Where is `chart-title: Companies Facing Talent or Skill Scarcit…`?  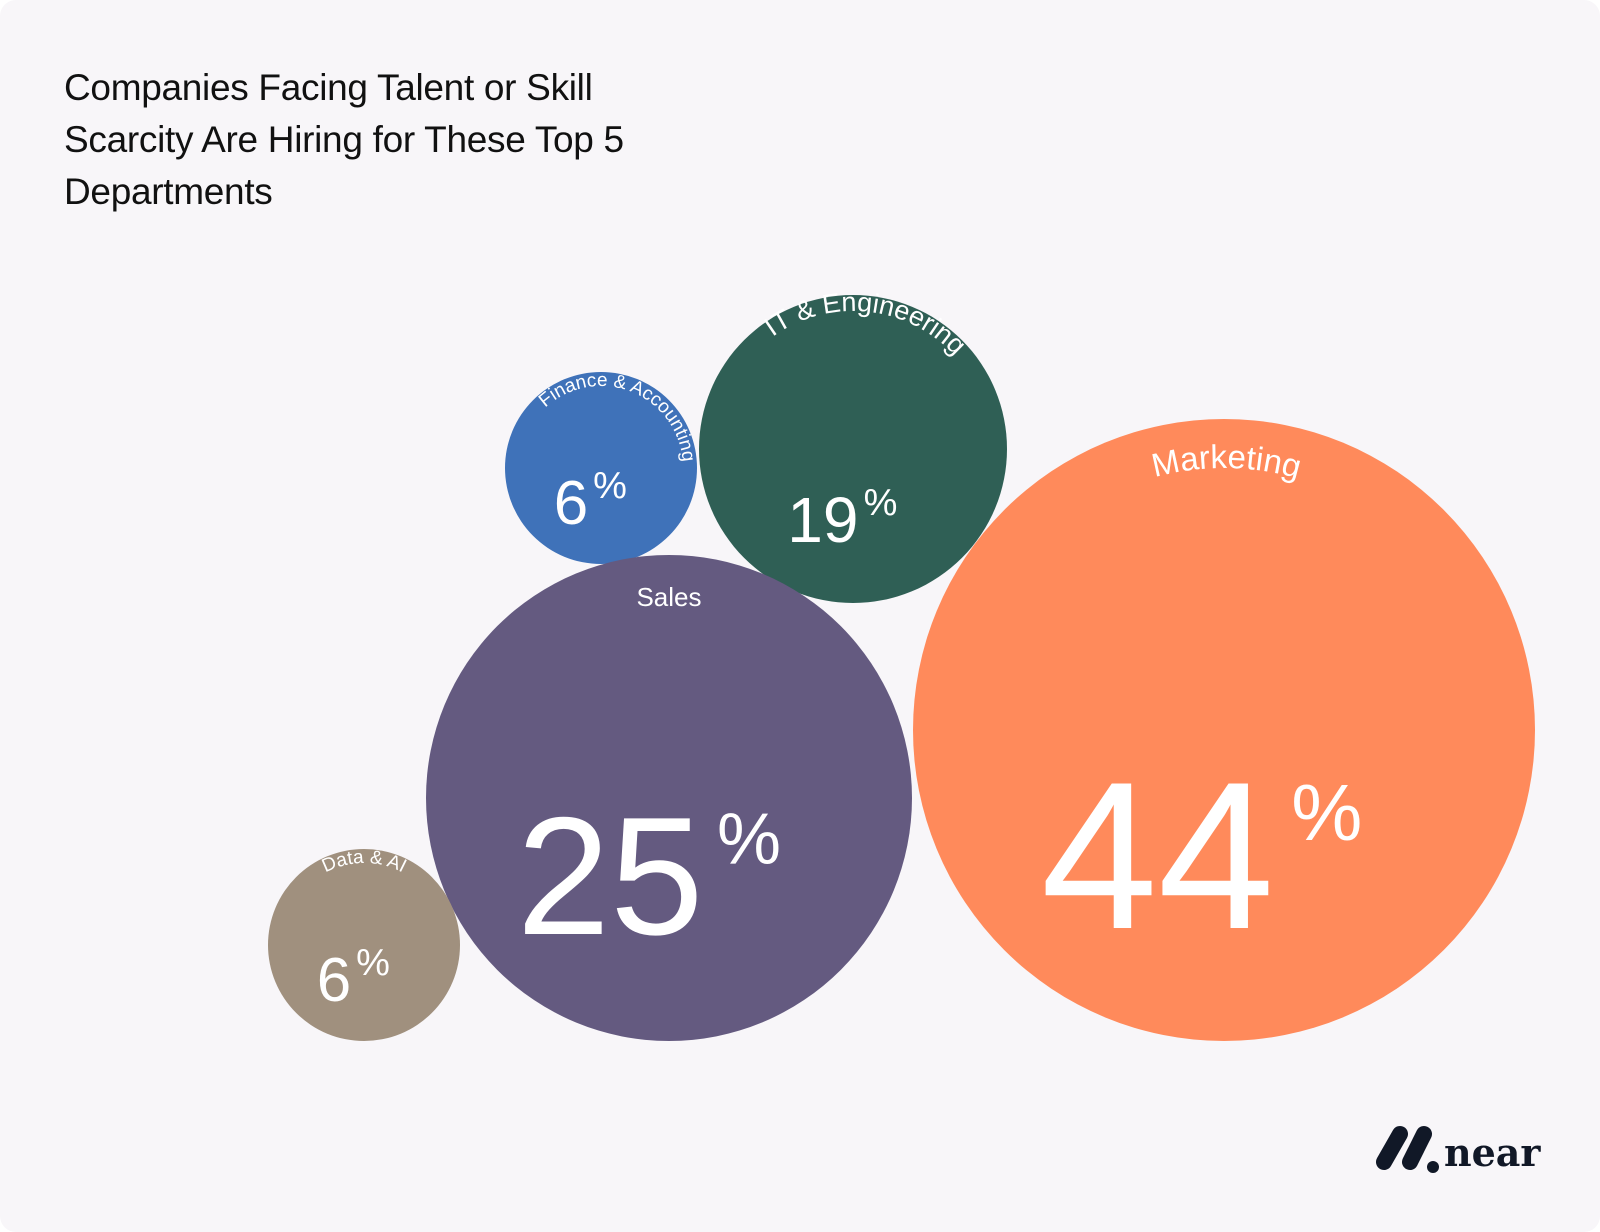
chart-title: Companies Facing Talent or Skill Scarcit… is located at coordinates (344, 139).